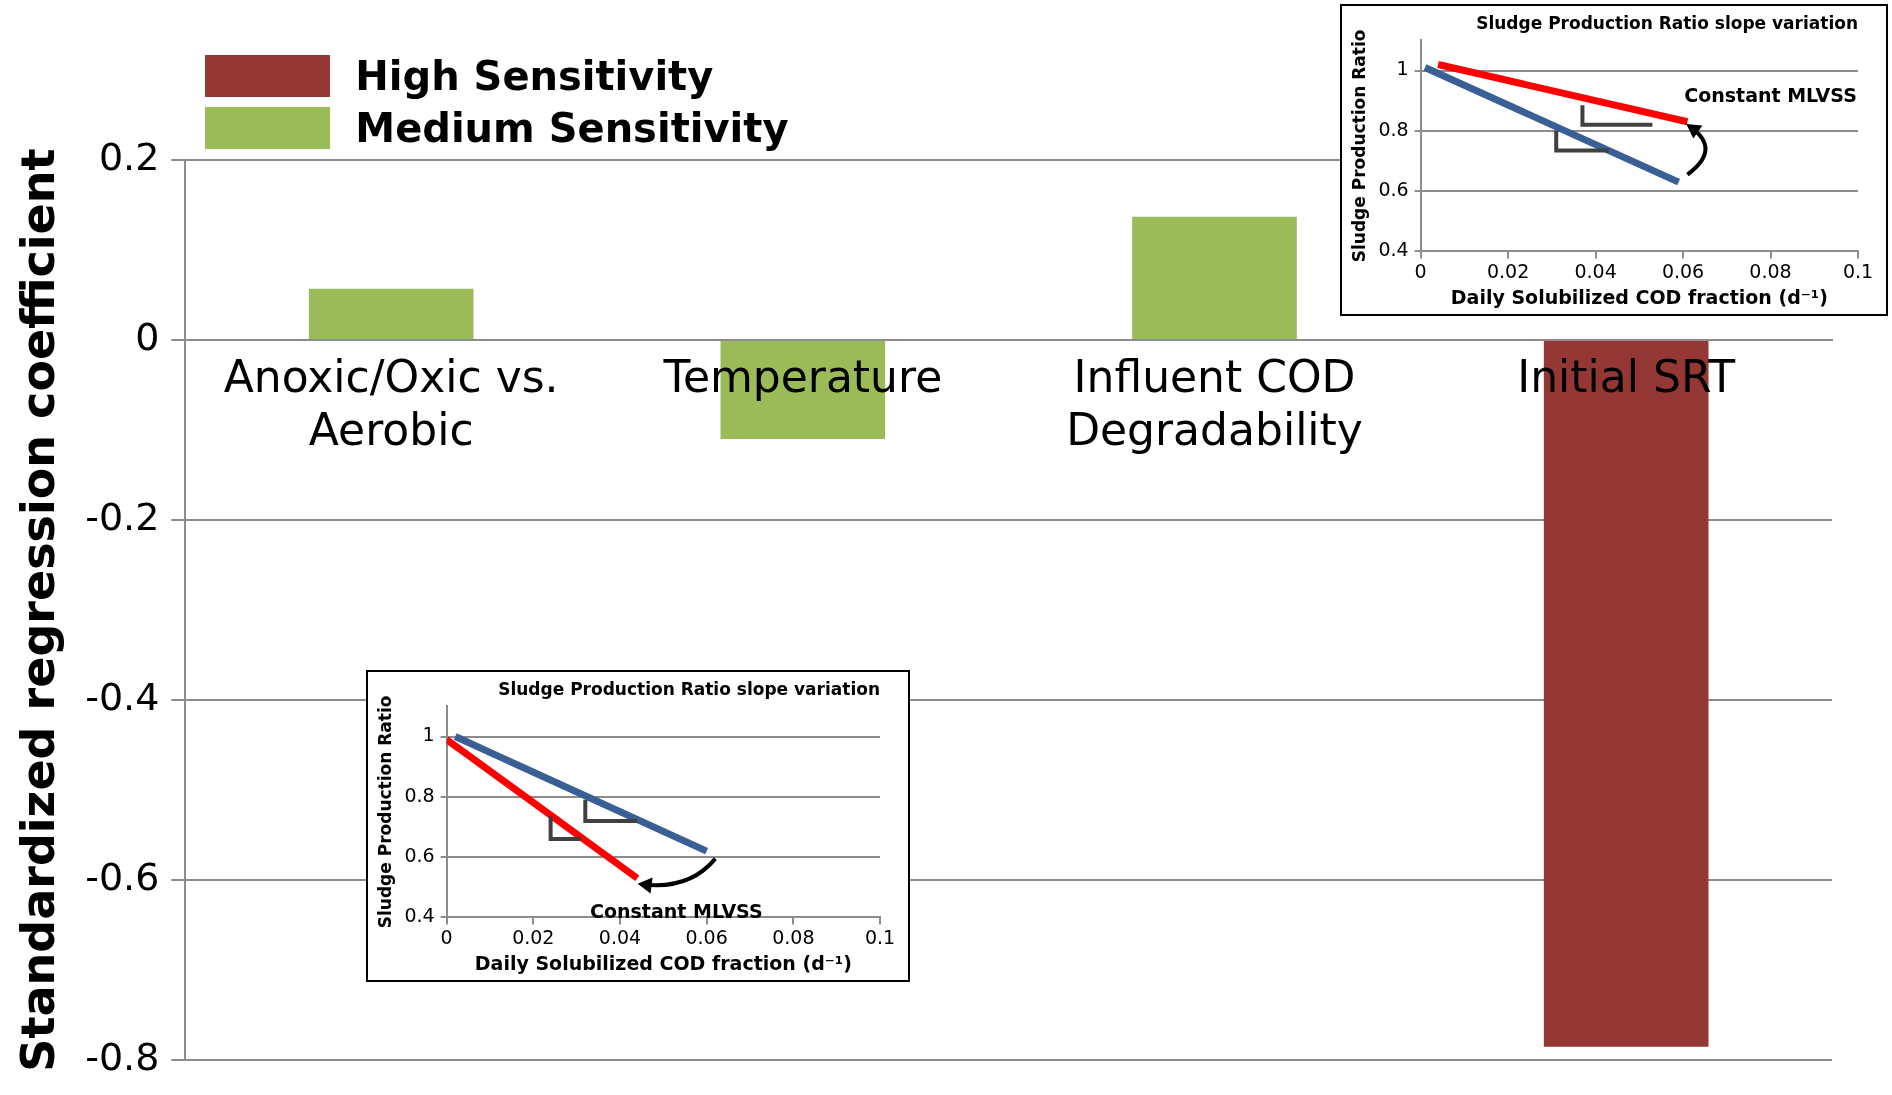 The image size is (1892, 1095). Describe the element at coordinates (147, 336) in the screenshot. I see `y-tick-label: 0` at that location.